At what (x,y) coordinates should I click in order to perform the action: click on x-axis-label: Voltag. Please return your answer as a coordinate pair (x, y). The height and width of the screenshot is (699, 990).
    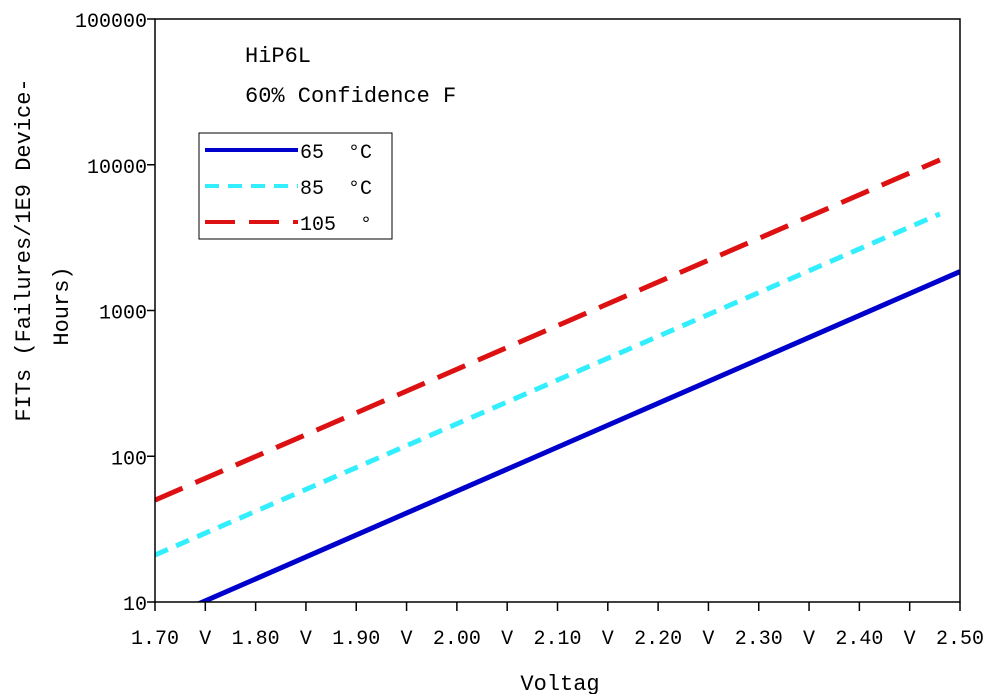
    Looking at the image, I should click on (559, 683).